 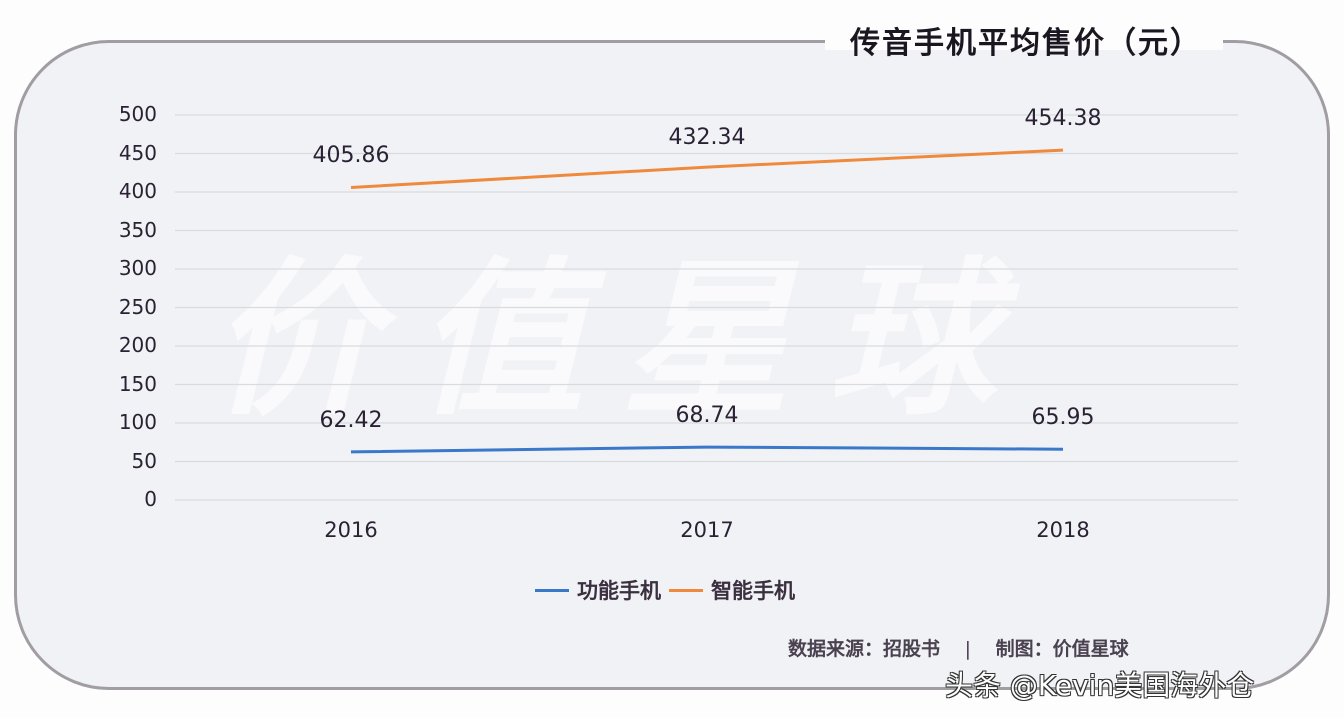 What do you see at coordinates (619, 591) in the screenshot?
I see `legend-label: 功能手机` at bounding box center [619, 591].